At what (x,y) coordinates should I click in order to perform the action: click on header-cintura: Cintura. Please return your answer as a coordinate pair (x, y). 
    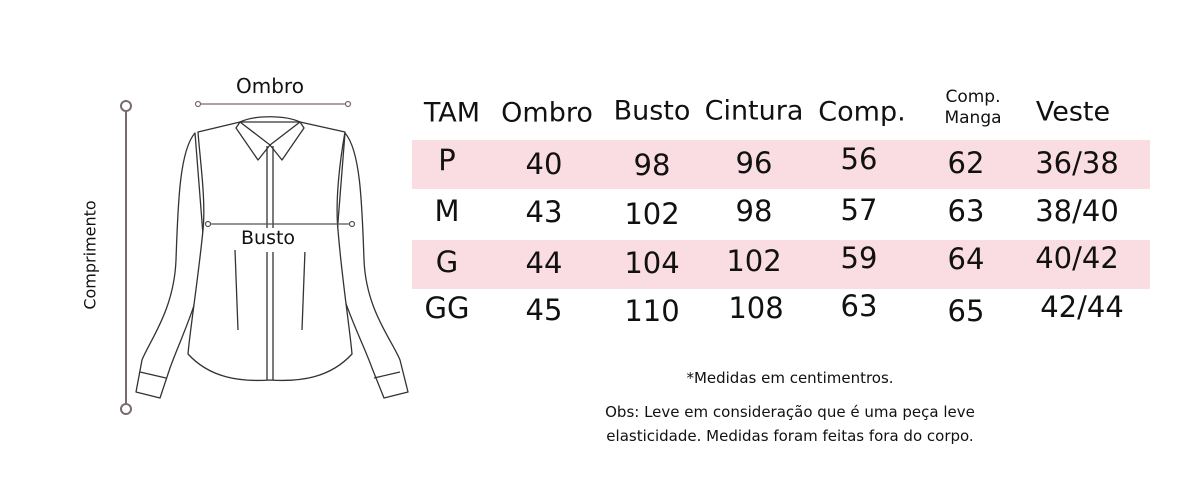
    Looking at the image, I should click on (754, 111).